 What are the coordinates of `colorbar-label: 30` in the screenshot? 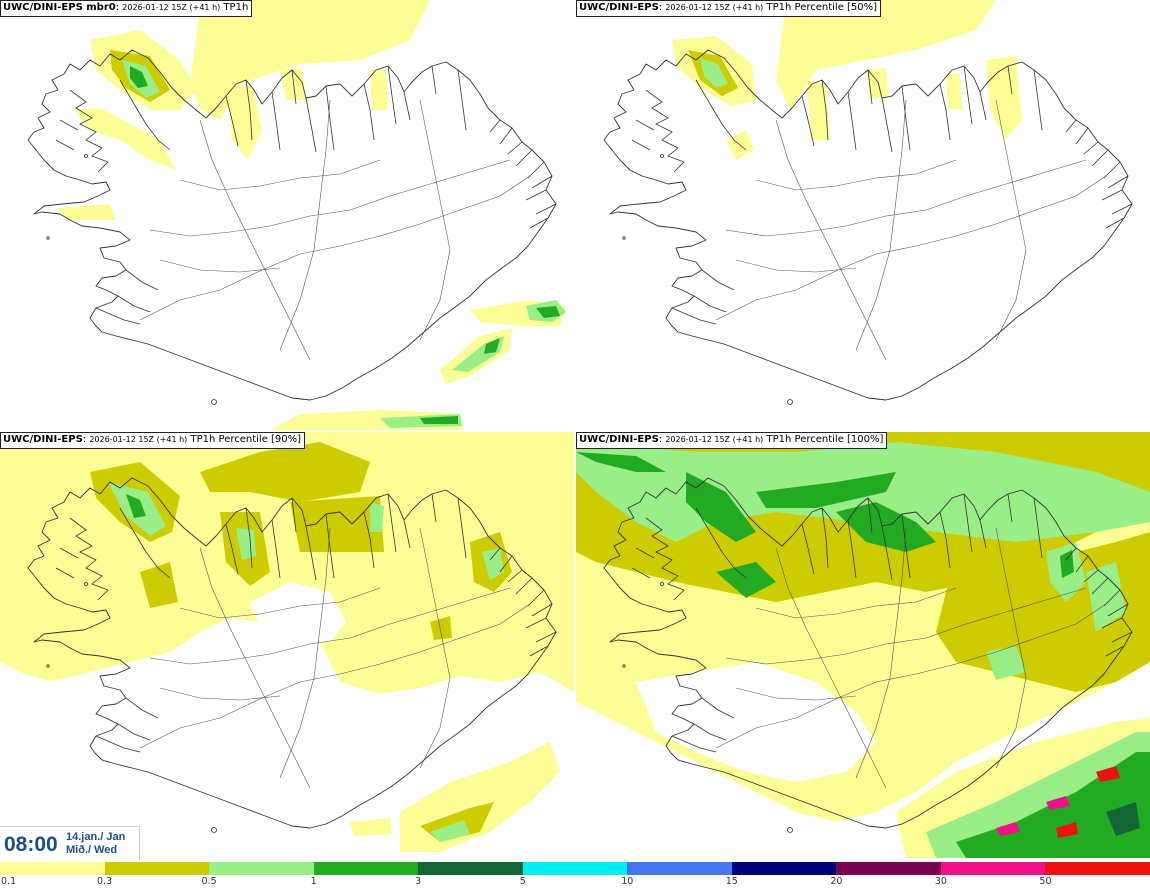 It's located at (940, 881).